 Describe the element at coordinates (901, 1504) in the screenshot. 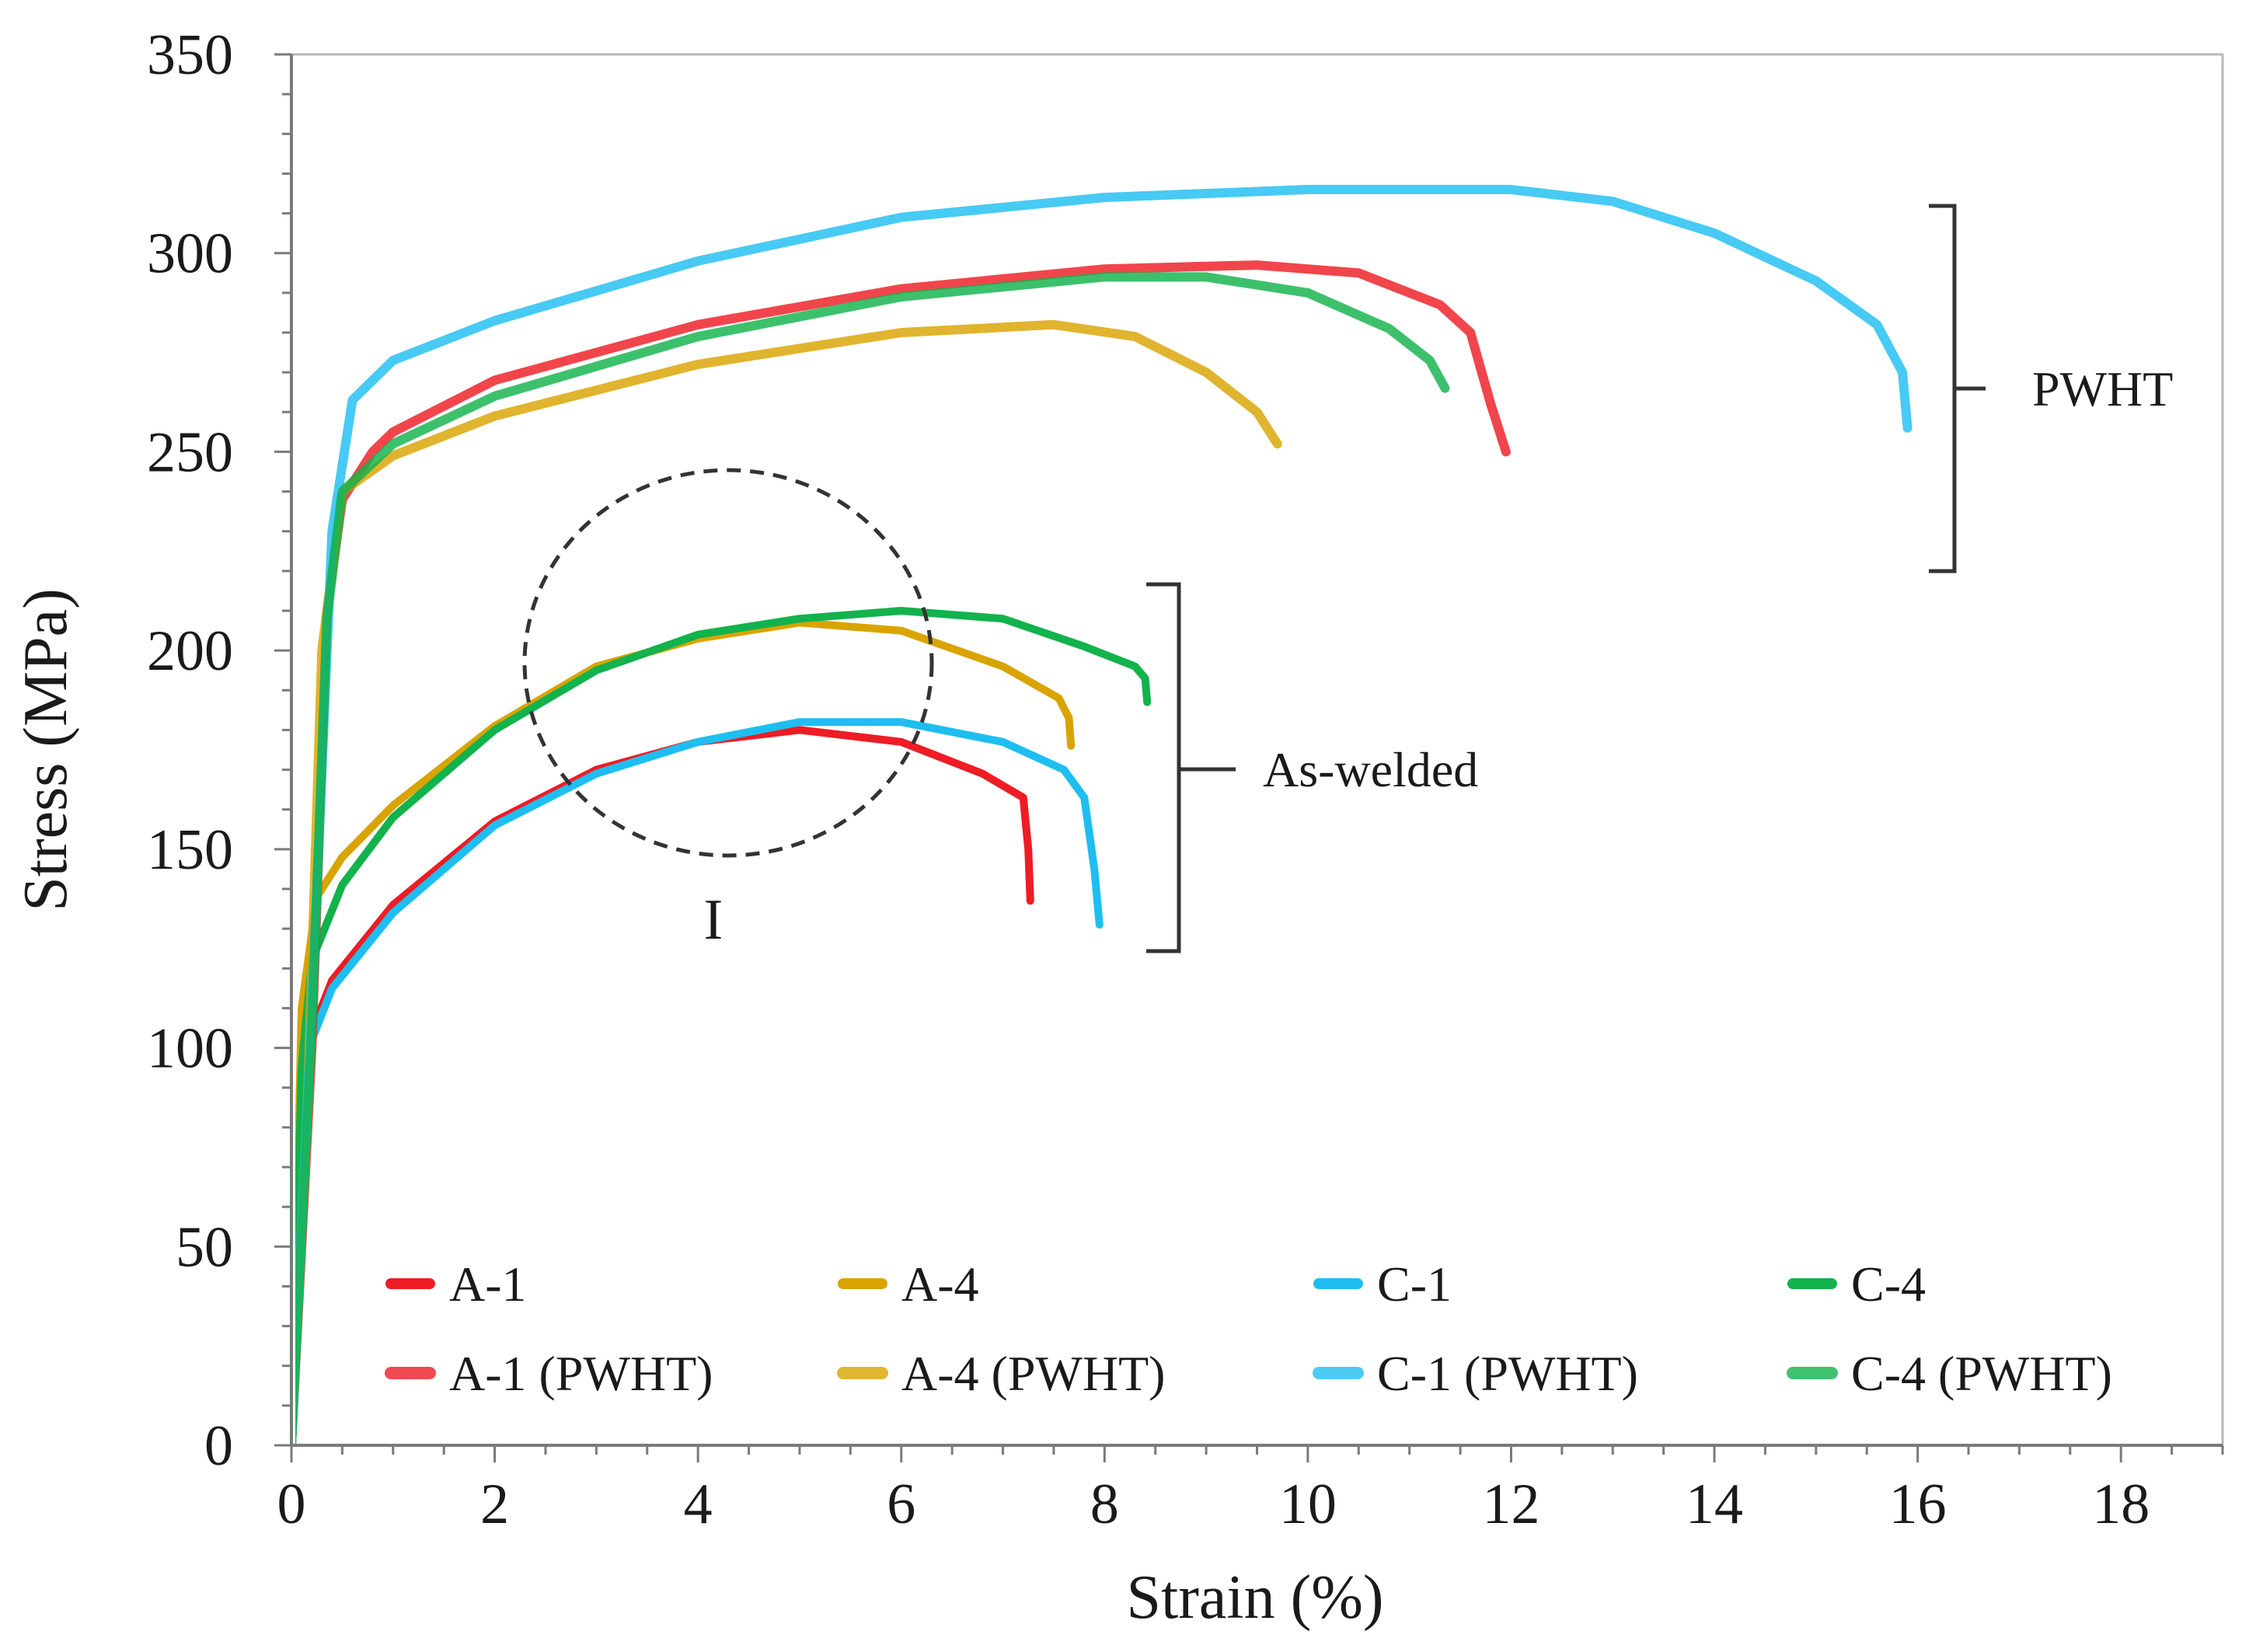

I see `x-tick-label: 6` at that location.